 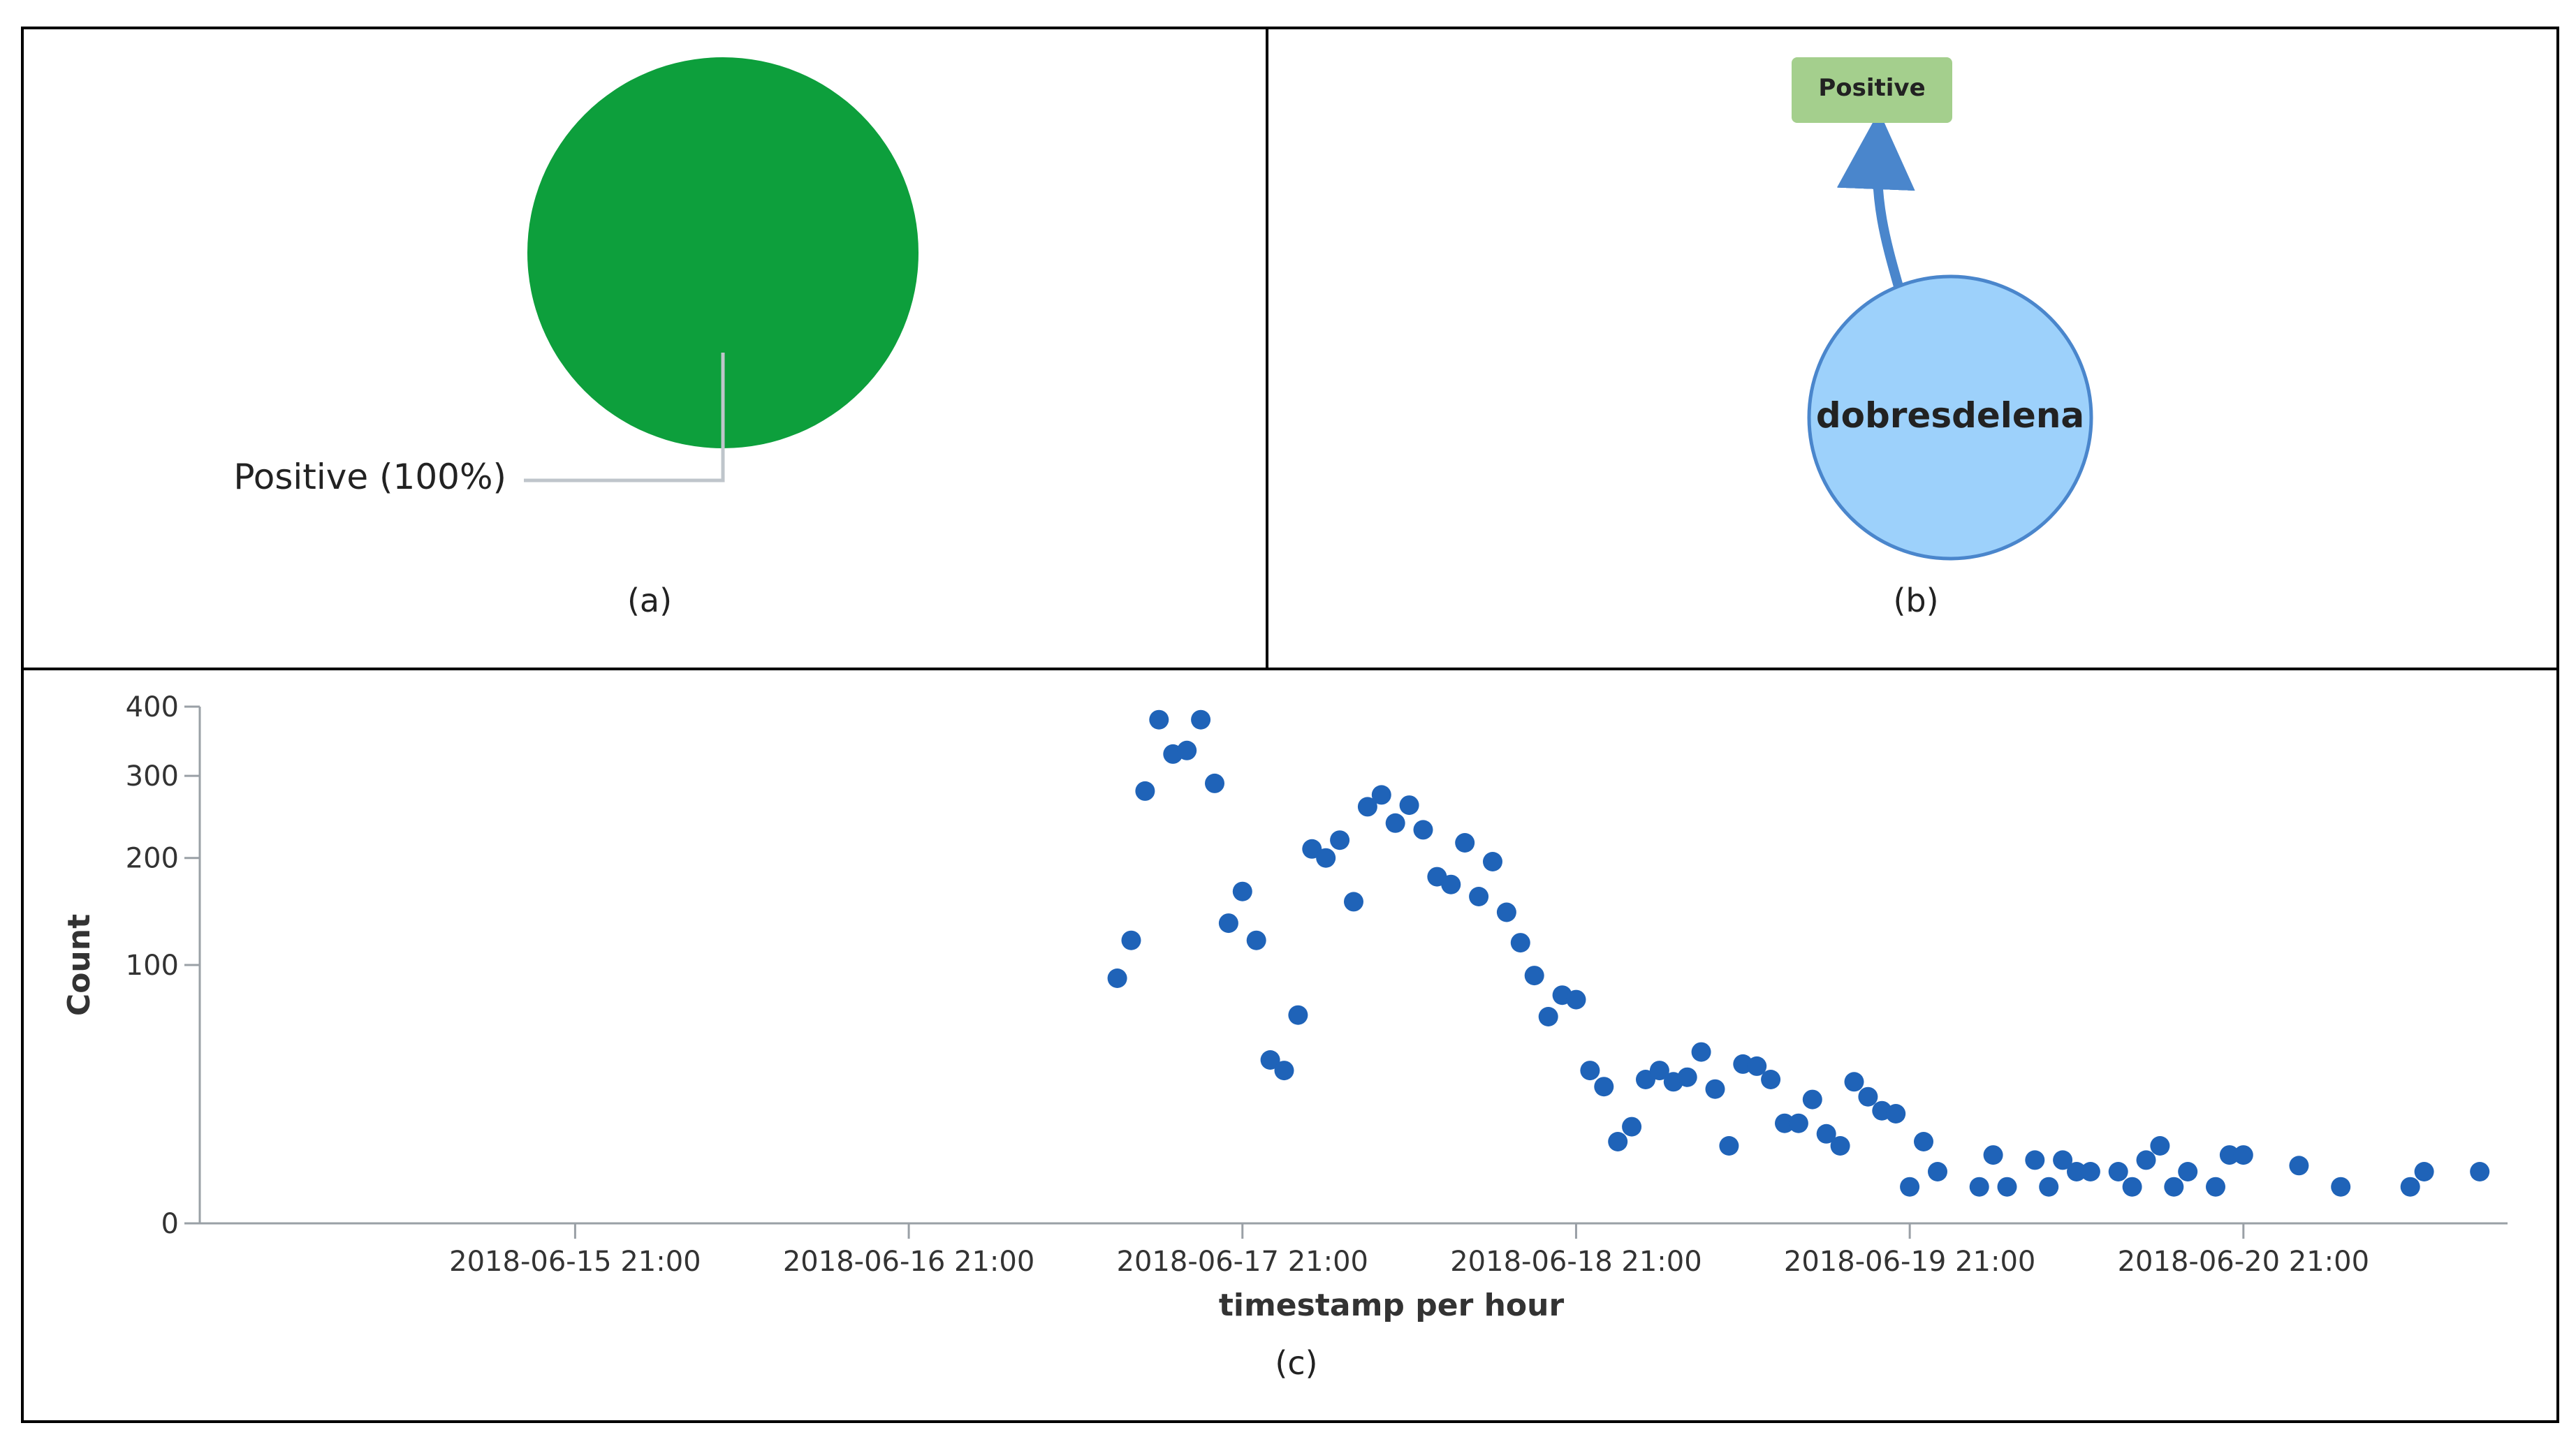 What do you see at coordinates (723, 253) in the screenshot?
I see `pie-slice-positive` at bounding box center [723, 253].